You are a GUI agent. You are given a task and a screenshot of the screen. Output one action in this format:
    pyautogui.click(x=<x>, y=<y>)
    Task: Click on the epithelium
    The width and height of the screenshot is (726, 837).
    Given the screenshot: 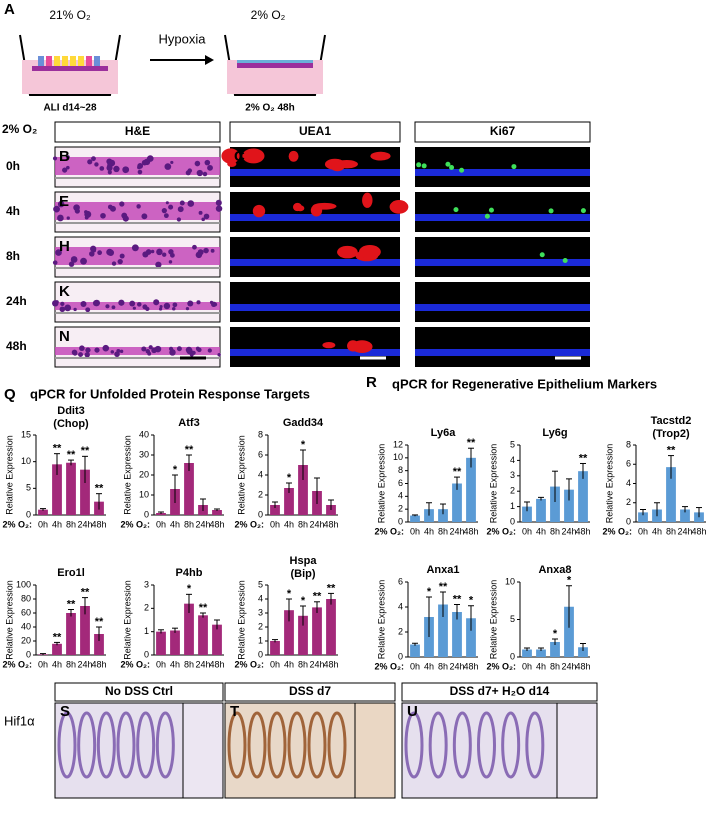 What is the action you would take?
    pyautogui.click(x=137, y=211)
    